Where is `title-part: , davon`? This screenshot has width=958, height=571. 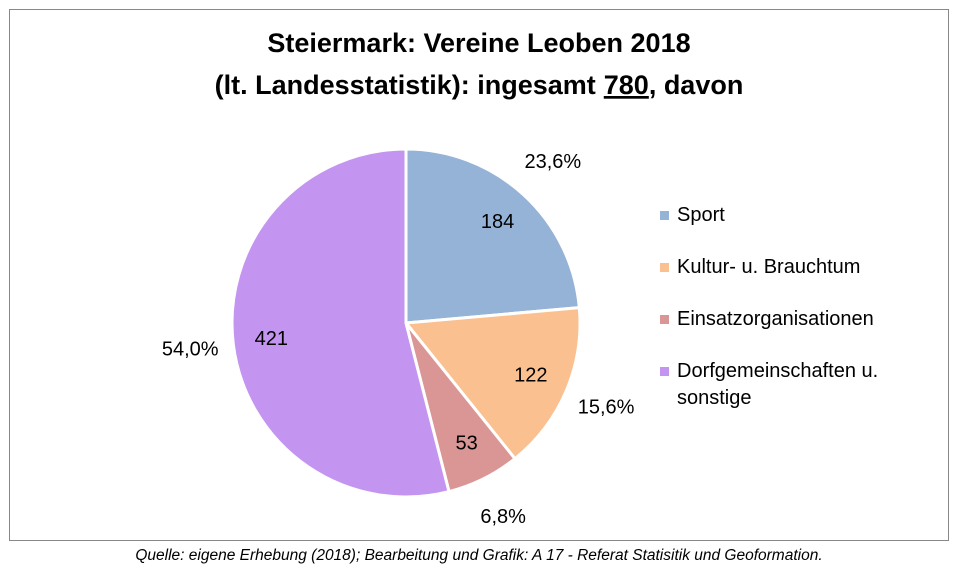
title-part: , davon is located at coordinates (696, 85).